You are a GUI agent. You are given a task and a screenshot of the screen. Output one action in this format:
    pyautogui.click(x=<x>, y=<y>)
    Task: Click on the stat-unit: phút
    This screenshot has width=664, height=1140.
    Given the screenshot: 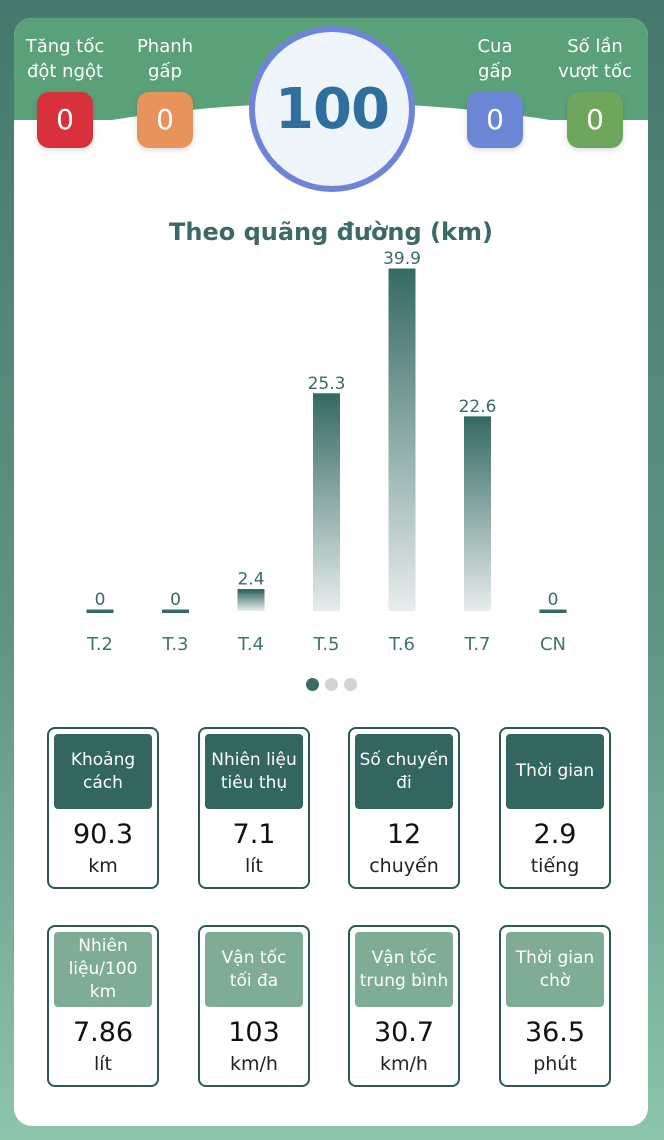 What is the action you would take?
    pyautogui.click(x=555, y=1064)
    